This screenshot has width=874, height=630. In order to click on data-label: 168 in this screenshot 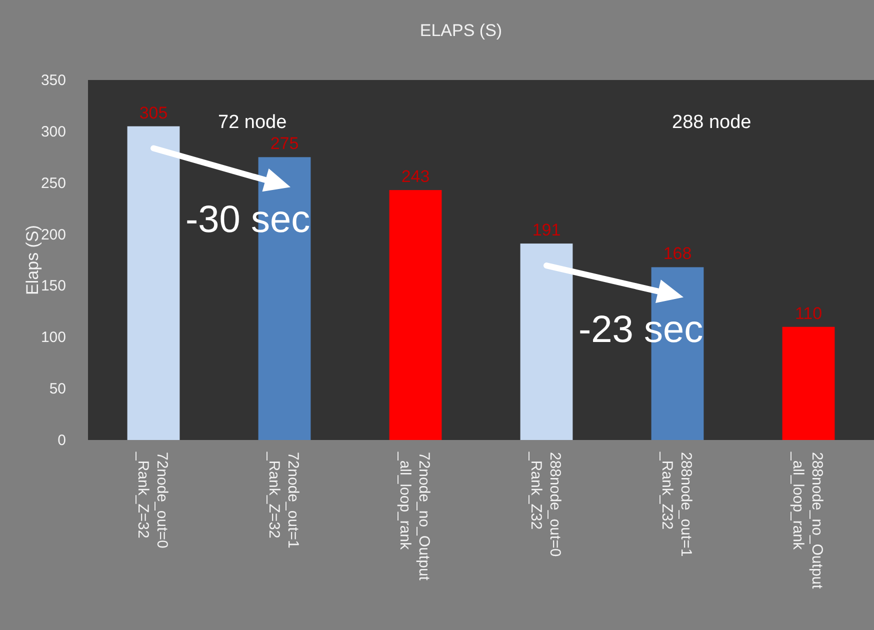, I will do `click(677, 254)`.